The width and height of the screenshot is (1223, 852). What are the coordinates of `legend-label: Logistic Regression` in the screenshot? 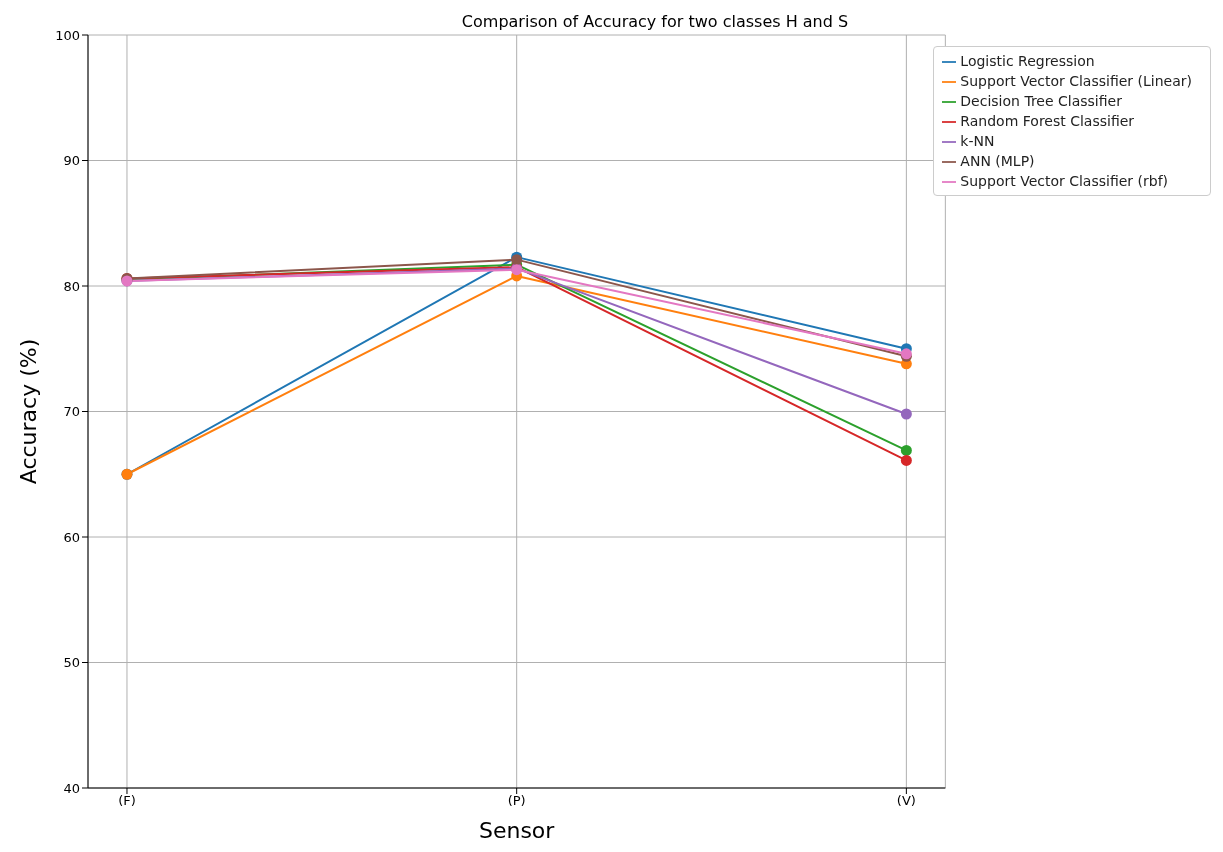 It's located at (1027, 61).